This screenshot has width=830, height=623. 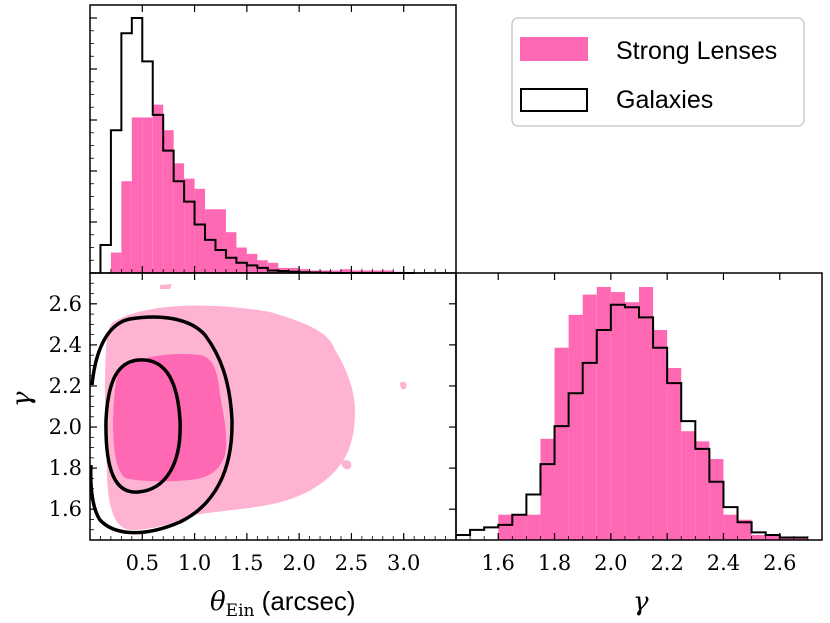 I want to click on legend-swatch-galaxies, so click(x=554, y=100).